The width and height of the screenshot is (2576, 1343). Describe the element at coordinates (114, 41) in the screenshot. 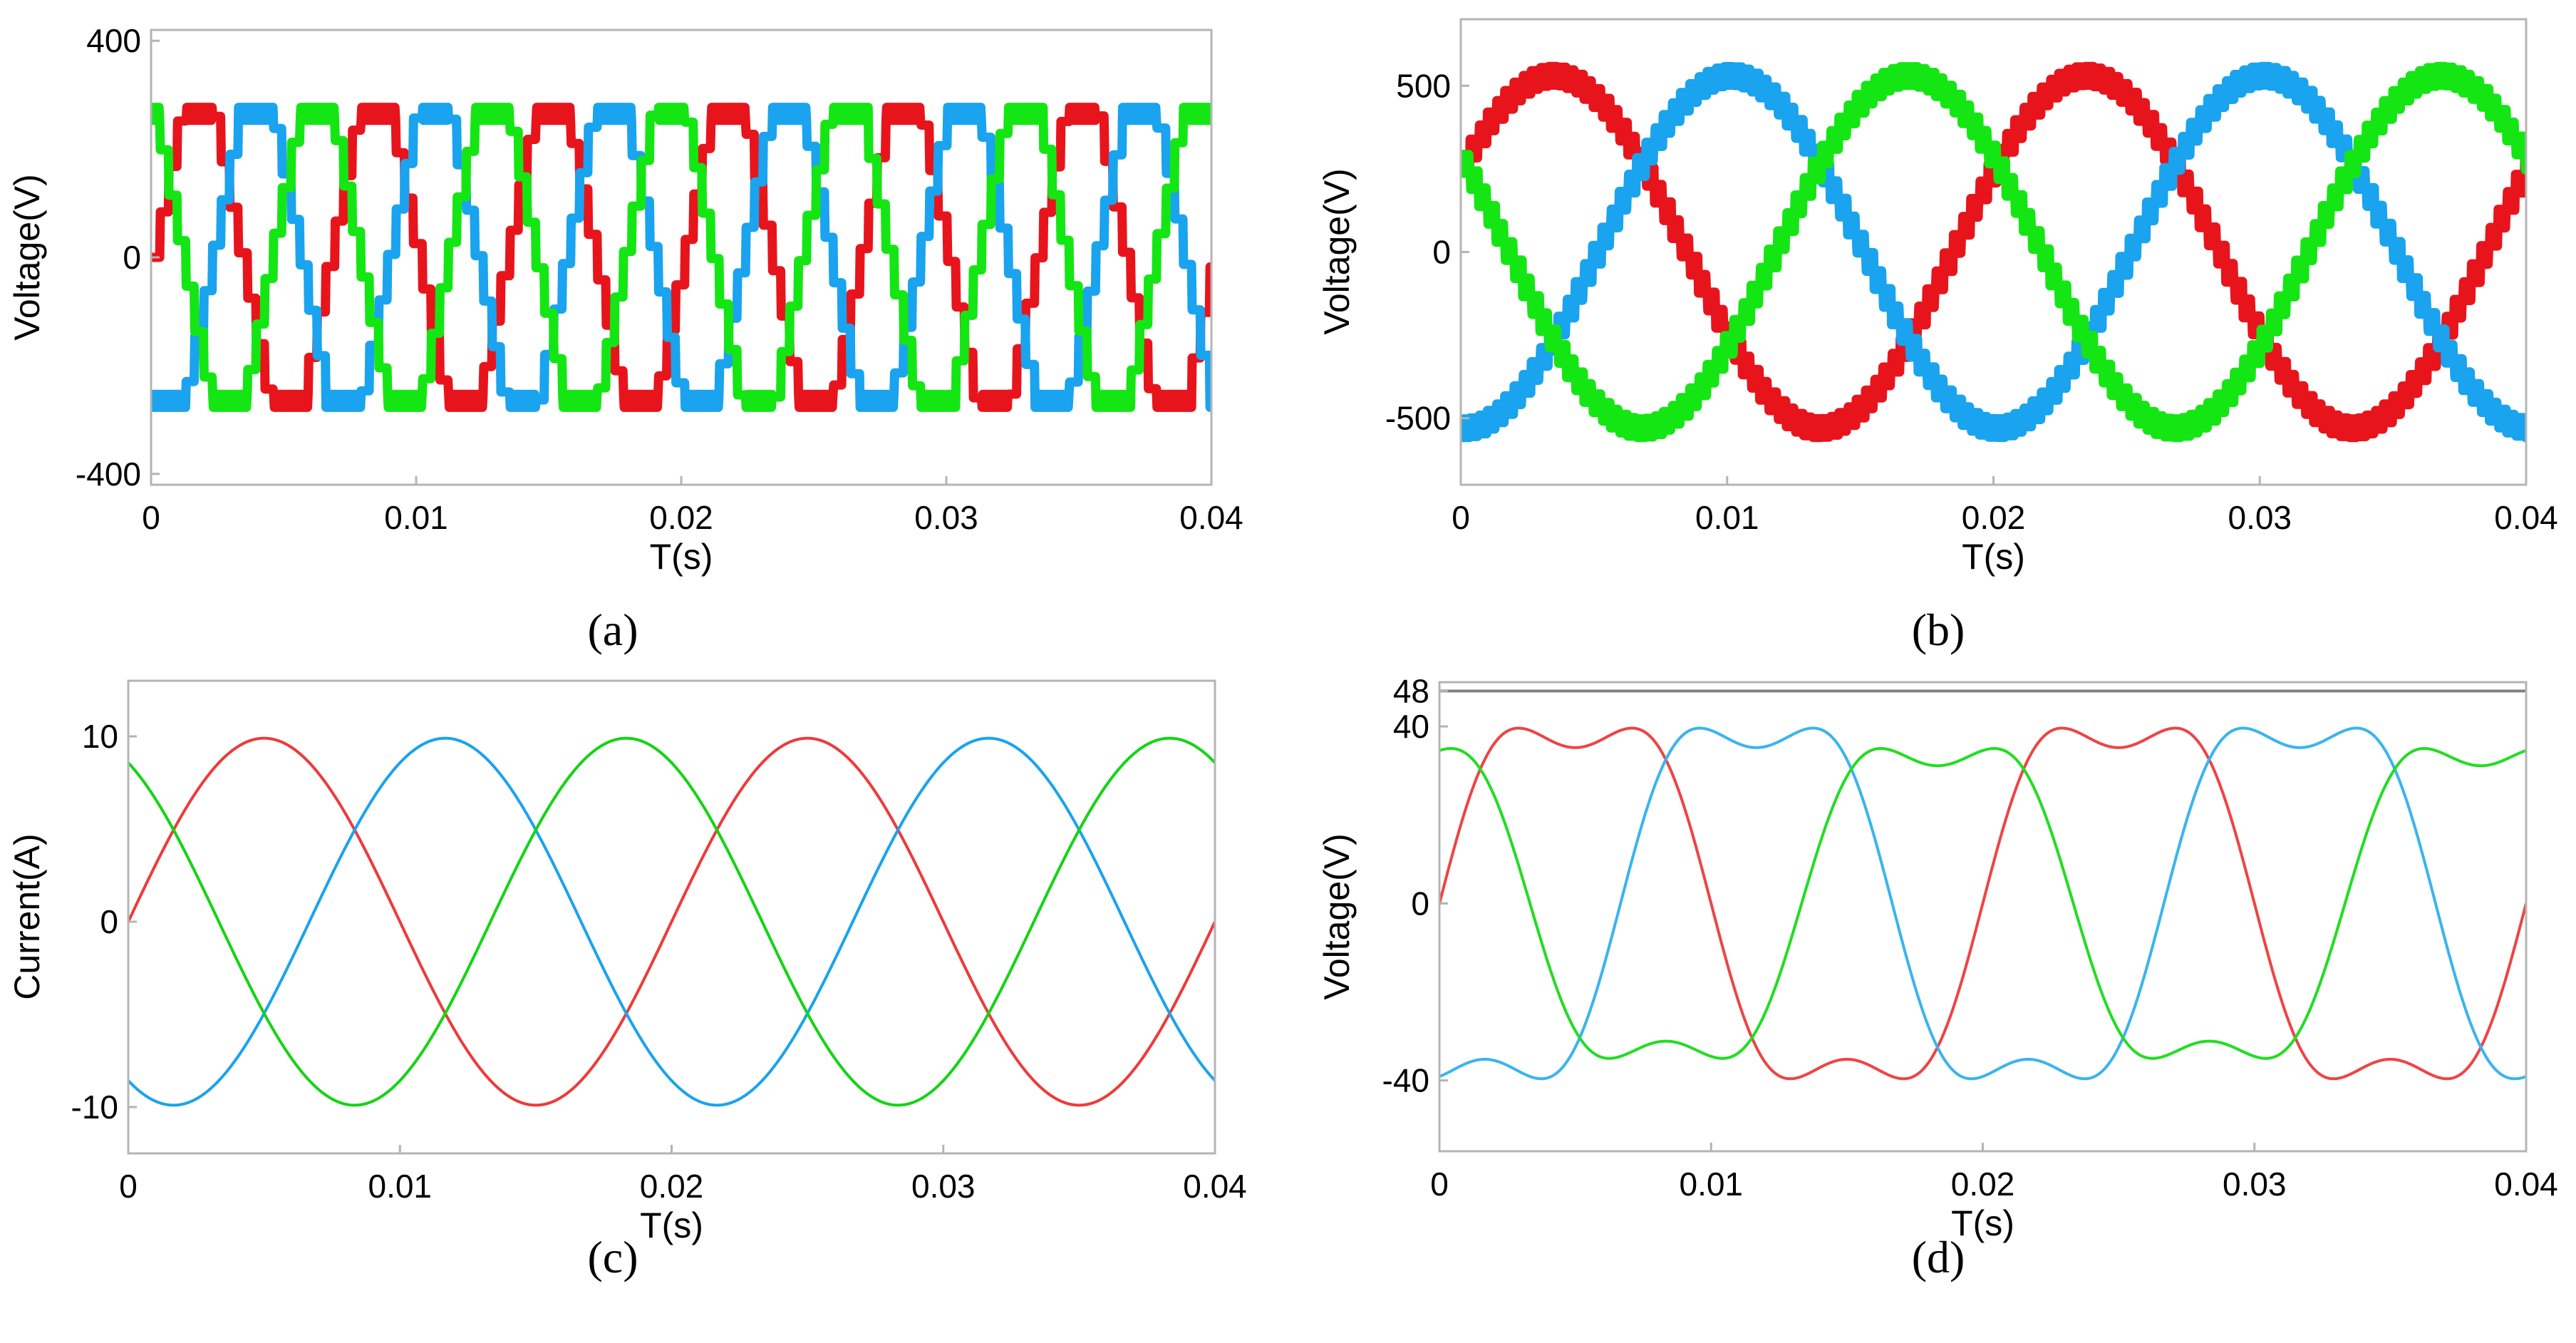

I see `y-tick-label: 400` at that location.